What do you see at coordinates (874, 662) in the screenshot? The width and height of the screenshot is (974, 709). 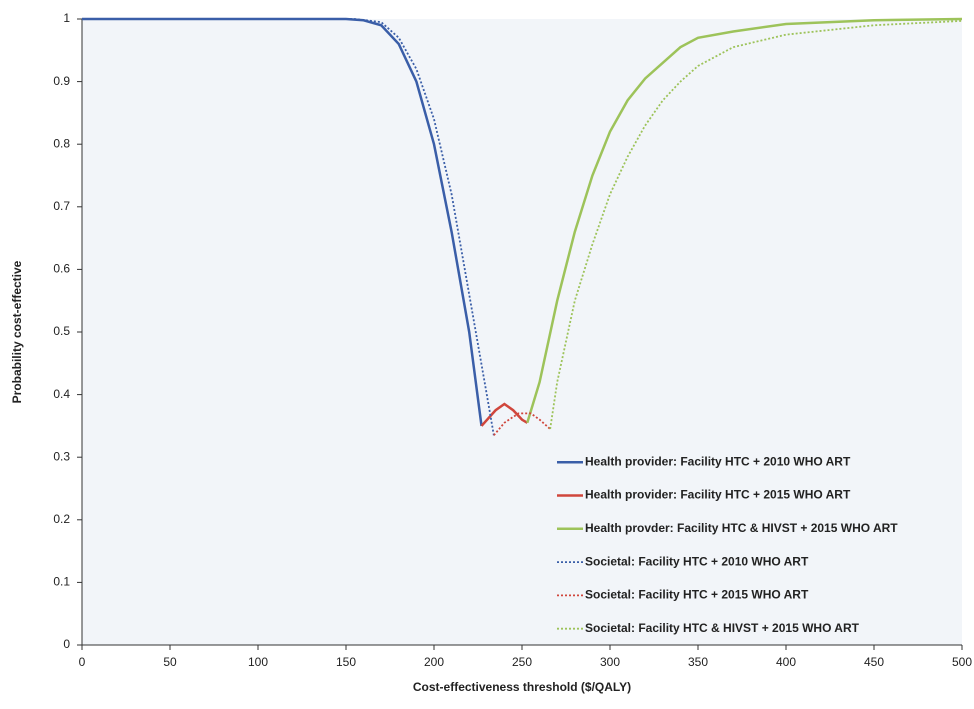 I see `x-tick-label: 450` at bounding box center [874, 662].